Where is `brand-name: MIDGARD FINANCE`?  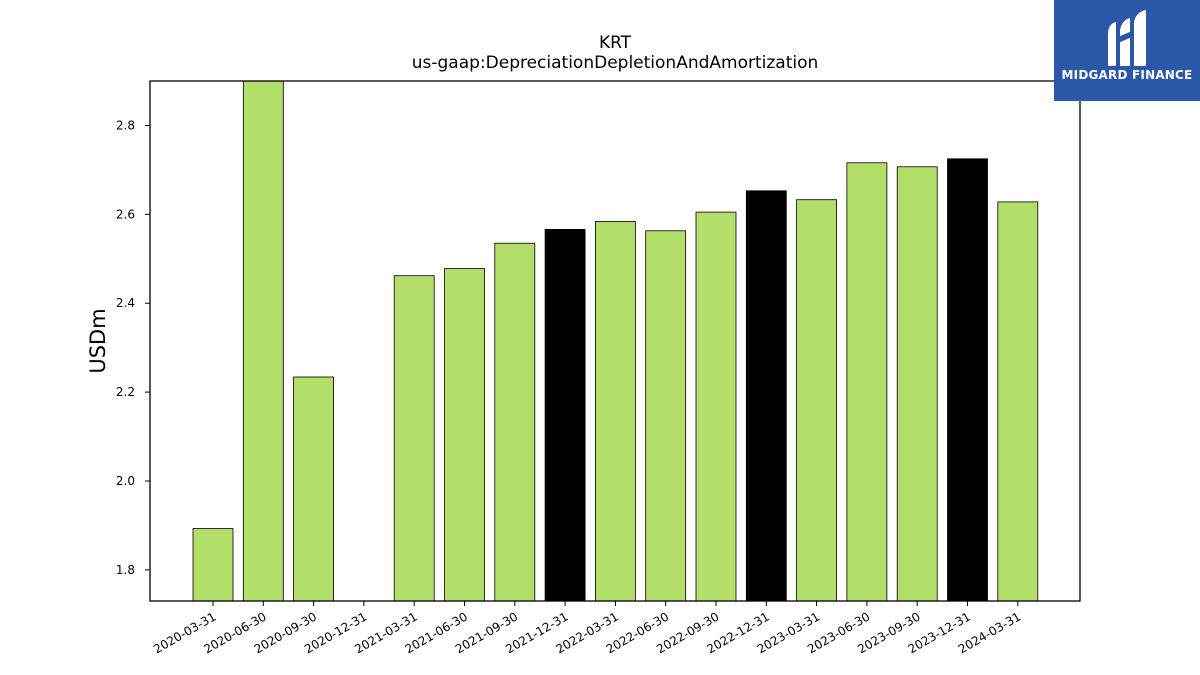
brand-name: MIDGARD FINANCE is located at coordinates (1127, 75).